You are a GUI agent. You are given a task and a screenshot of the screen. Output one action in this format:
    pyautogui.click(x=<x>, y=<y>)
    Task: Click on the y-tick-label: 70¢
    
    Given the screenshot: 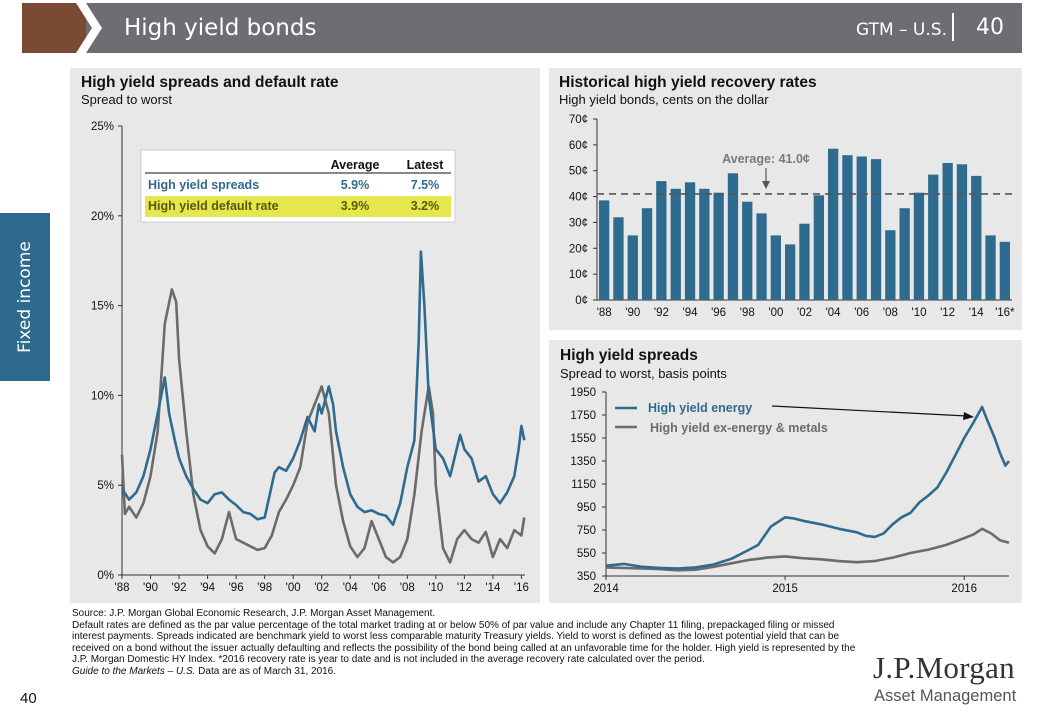 What is the action you would take?
    pyautogui.click(x=578, y=120)
    